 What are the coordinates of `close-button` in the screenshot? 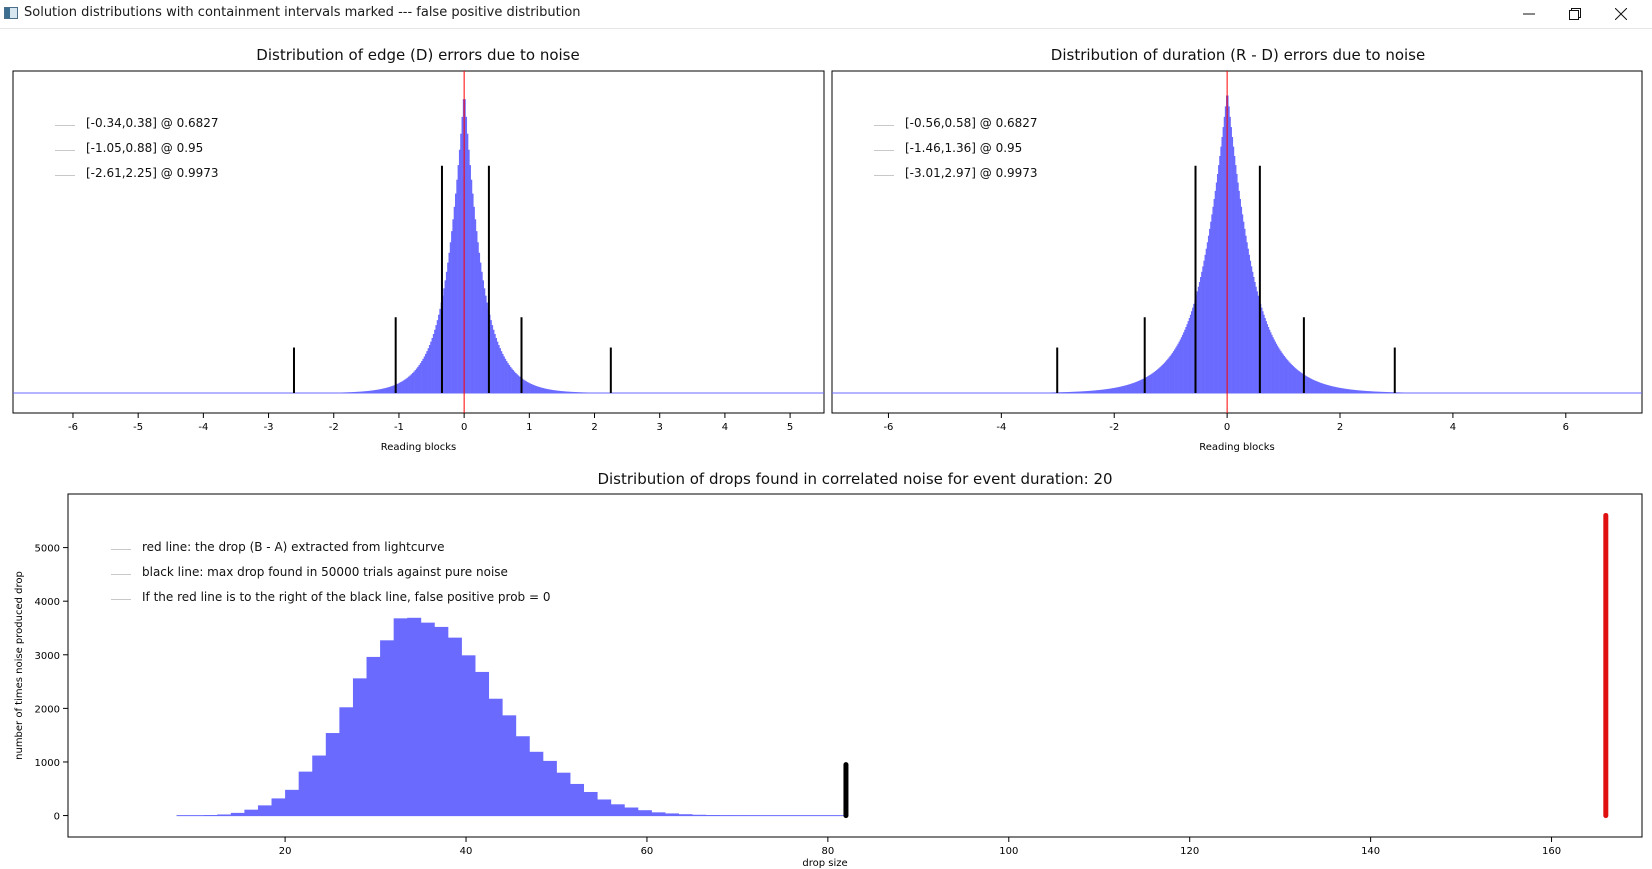 It's located at (1621, 14).